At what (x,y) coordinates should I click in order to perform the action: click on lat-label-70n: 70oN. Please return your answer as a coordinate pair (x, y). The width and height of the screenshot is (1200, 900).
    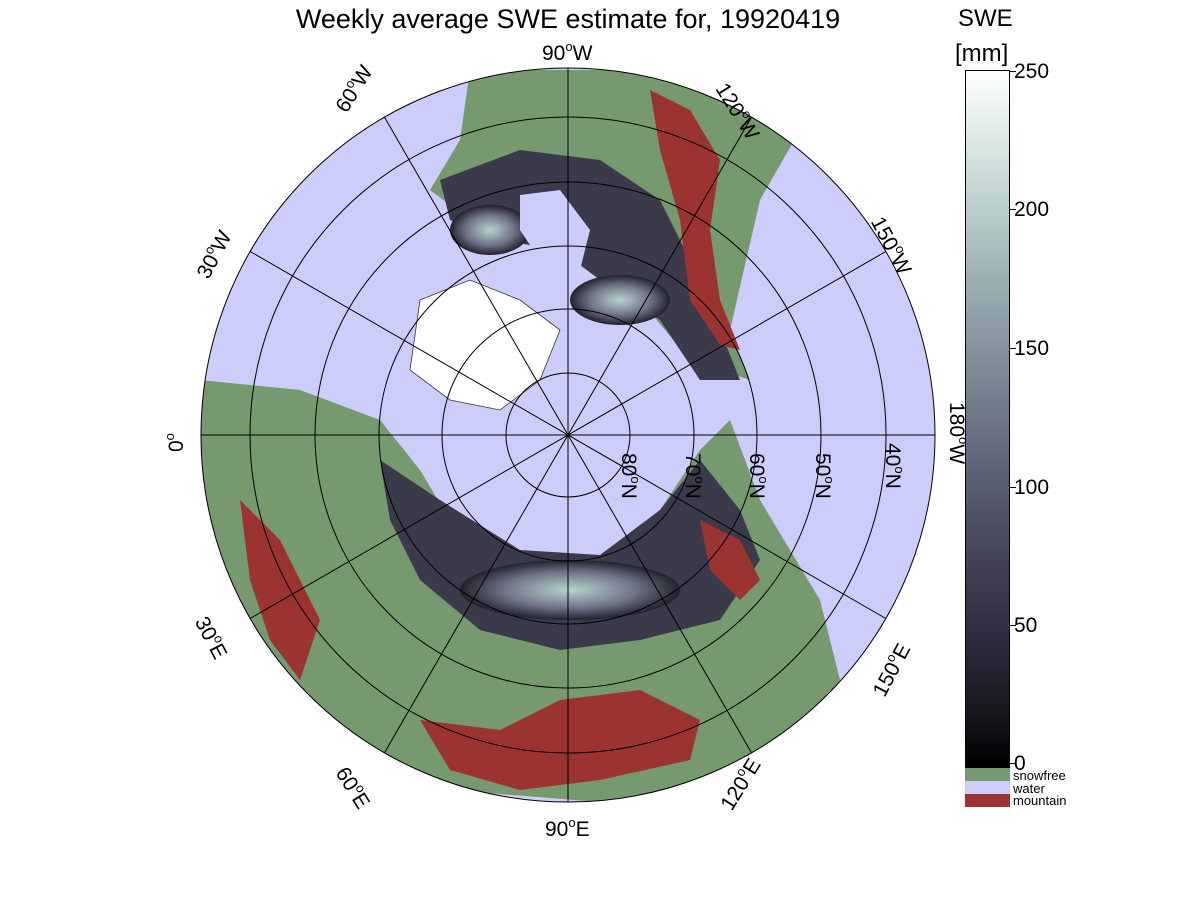
    Looking at the image, I should click on (694, 476).